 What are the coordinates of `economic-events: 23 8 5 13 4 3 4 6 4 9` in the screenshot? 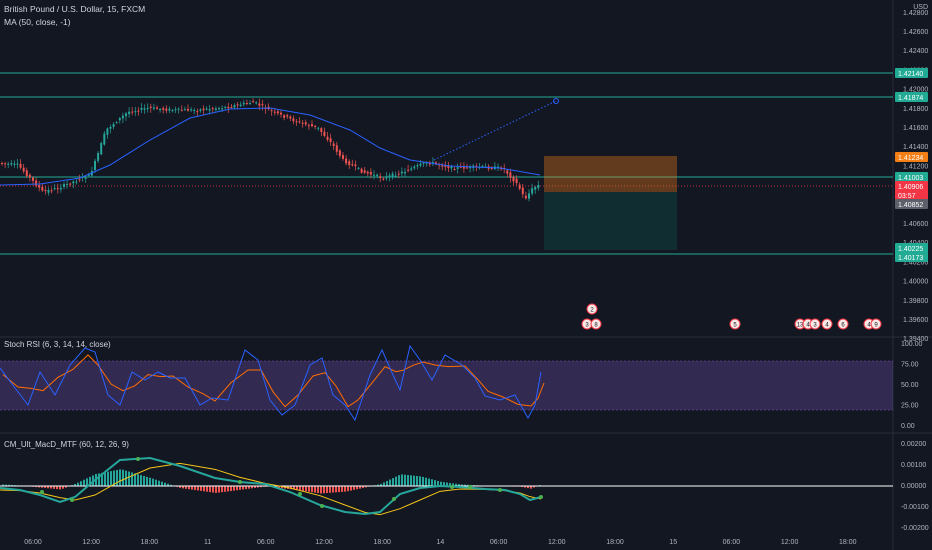 It's located at (731, 316).